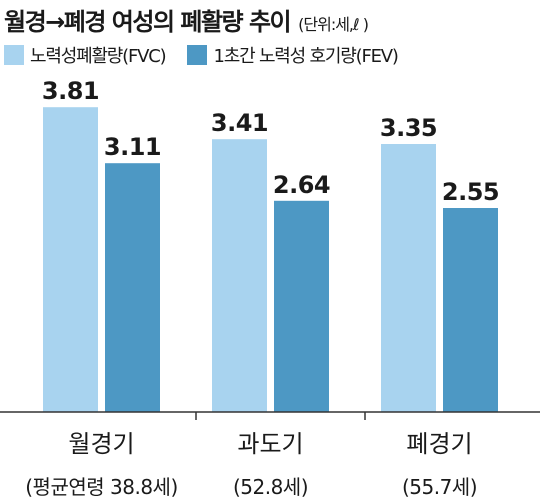 This screenshot has height=504, width=540. What do you see at coordinates (101, 444) in the screenshot?
I see `category-label-1: 월경기` at bounding box center [101, 444].